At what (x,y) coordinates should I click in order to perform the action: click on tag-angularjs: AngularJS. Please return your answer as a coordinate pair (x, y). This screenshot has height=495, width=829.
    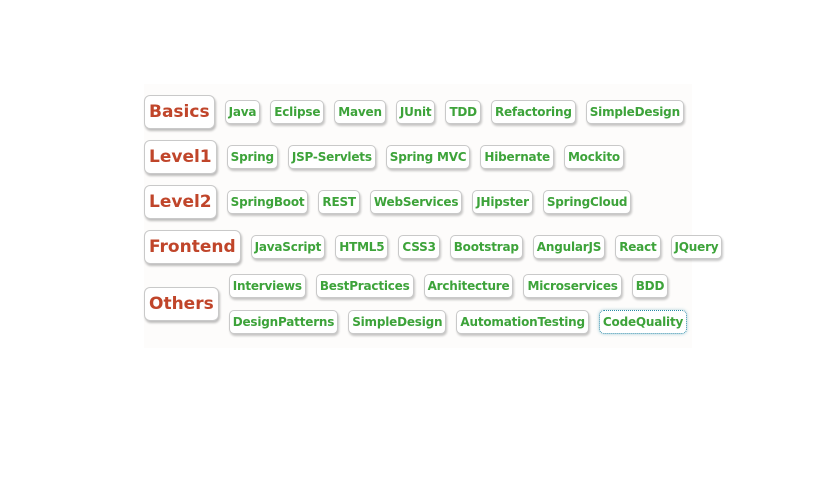
    Looking at the image, I should click on (569, 247).